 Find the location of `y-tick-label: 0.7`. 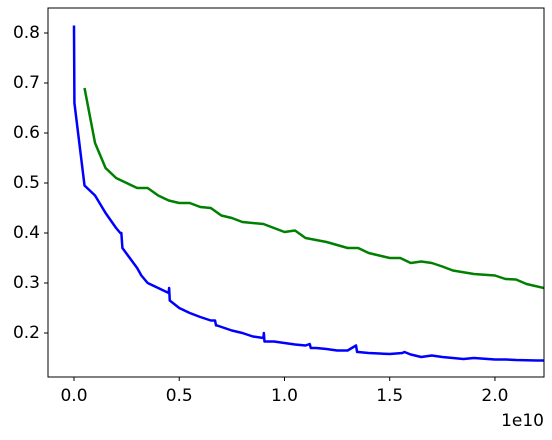

y-tick-label: 0.7 is located at coordinates (26, 83).